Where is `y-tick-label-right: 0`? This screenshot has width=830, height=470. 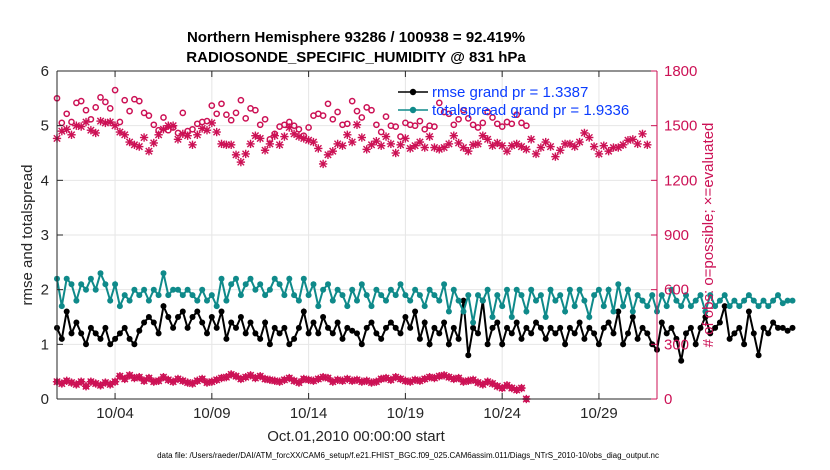 y-tick-label-right: 0 is located at coordinates (668, 399).